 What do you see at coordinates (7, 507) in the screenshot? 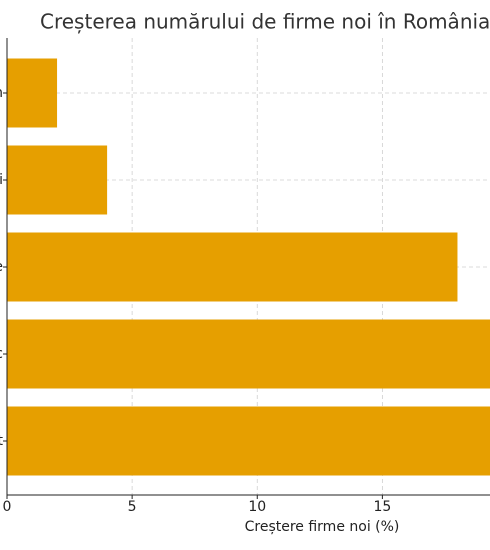
I see `x-tick-label: 0` at bounding box center [7, 507].